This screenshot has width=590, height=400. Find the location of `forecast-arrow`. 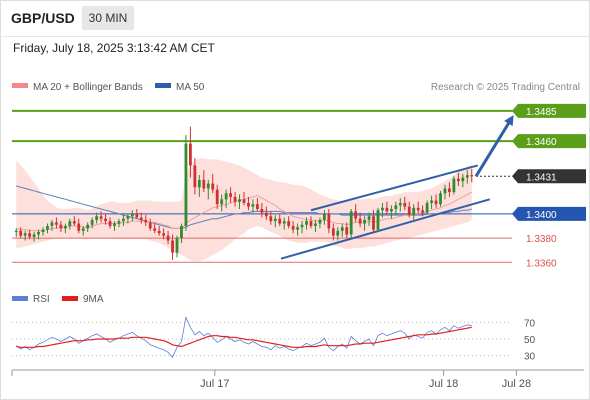

forecast-arrow is located at coordinates (494, 146).